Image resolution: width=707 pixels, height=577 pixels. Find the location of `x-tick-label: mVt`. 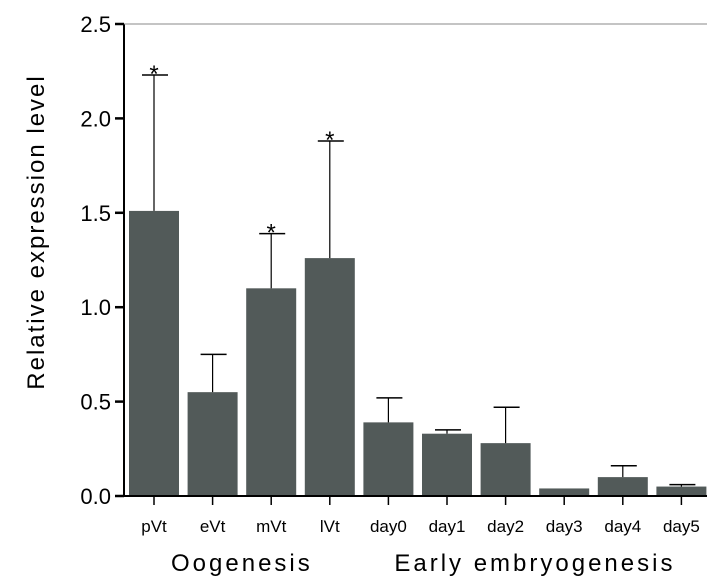

x-tick-label: mVt is located at coordinates (271, 526).